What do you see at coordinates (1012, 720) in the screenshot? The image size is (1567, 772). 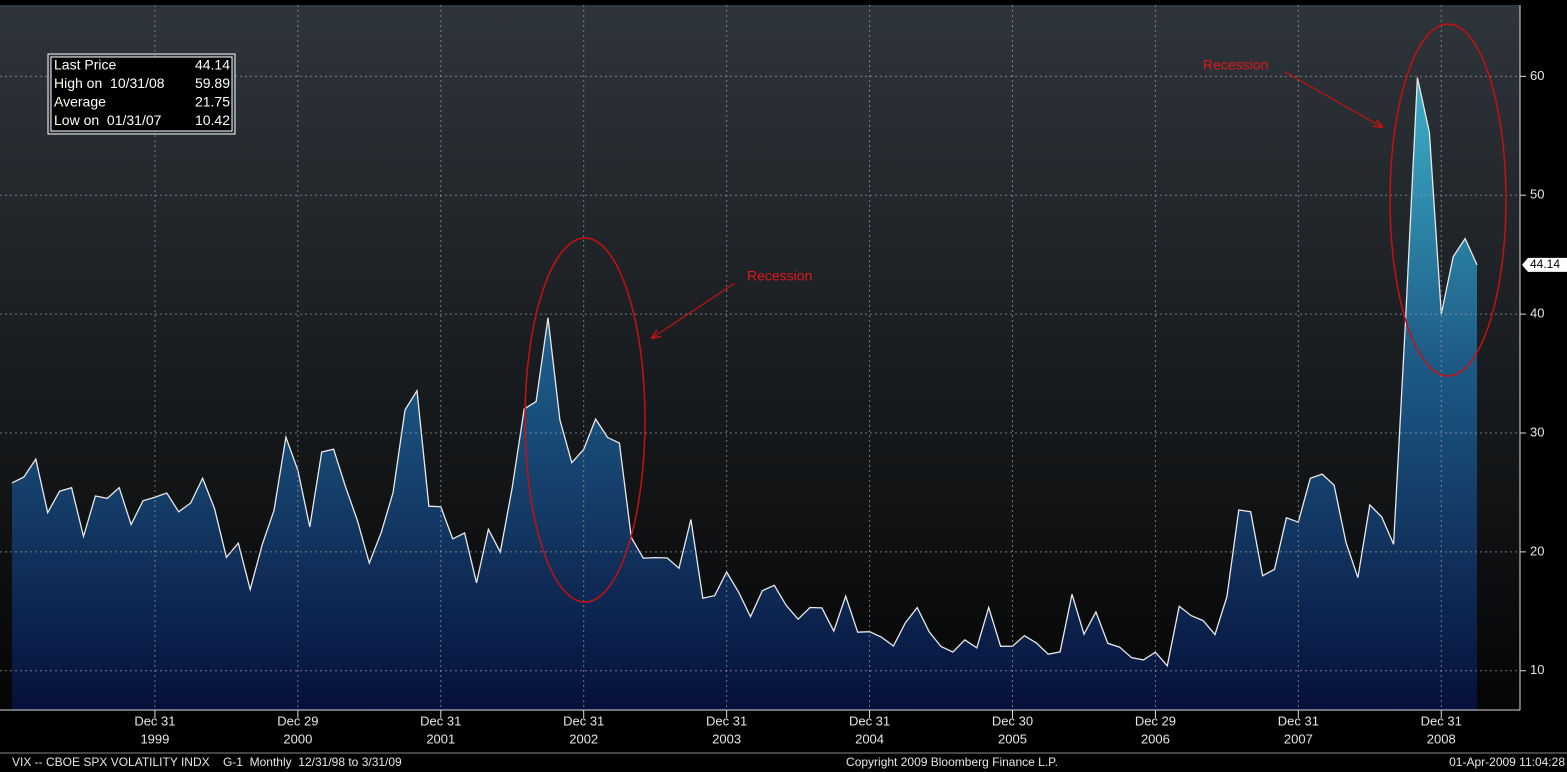 I see `x-tick-label: Dec 30` at bounding box center [1012, 720].